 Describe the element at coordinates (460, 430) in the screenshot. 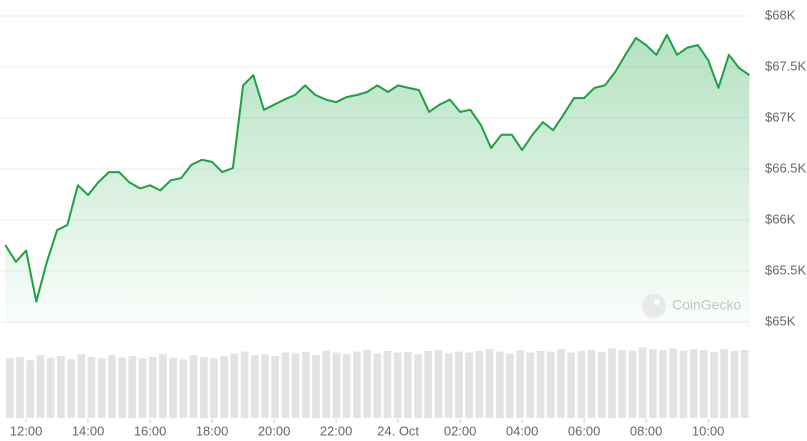

I see `x-tick-label: 02:00` at that location.